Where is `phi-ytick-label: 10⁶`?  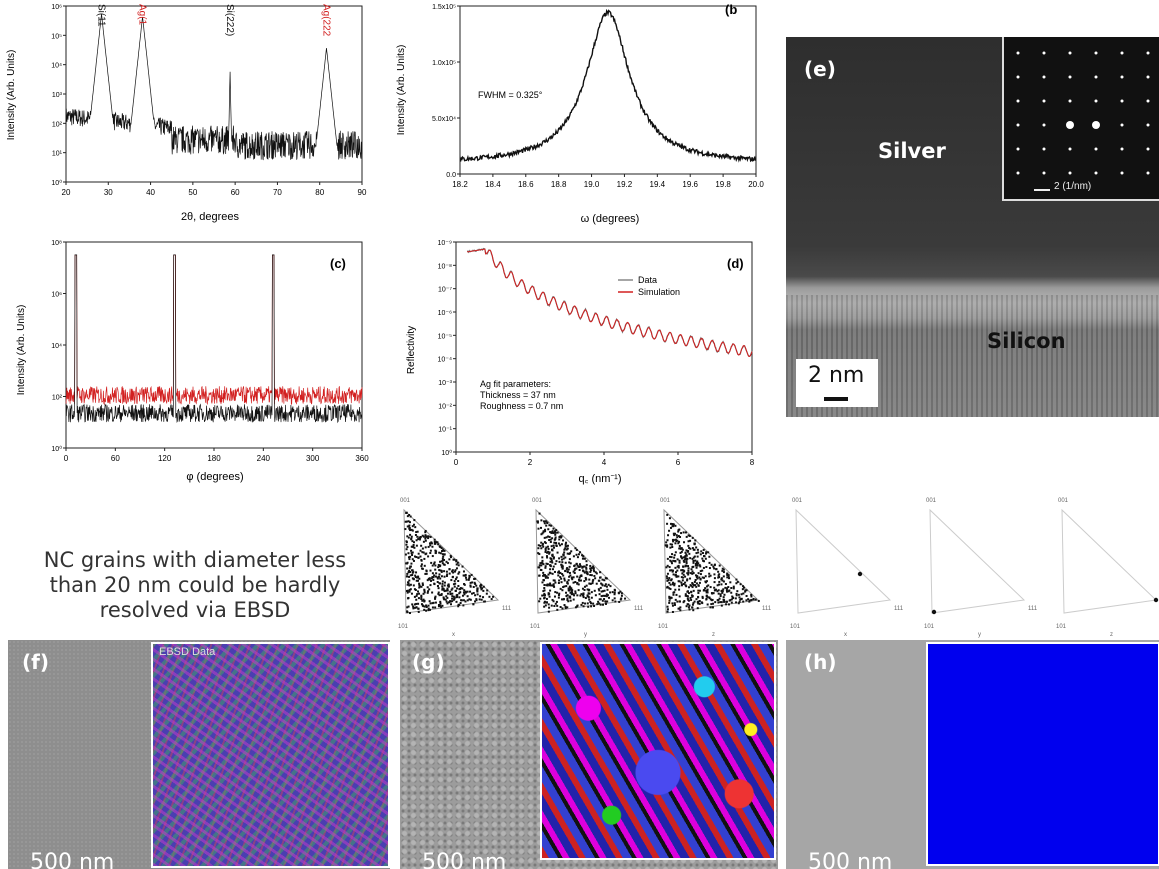 phi-ytick-label: 10⁶ is located at coordinates (56, 295).